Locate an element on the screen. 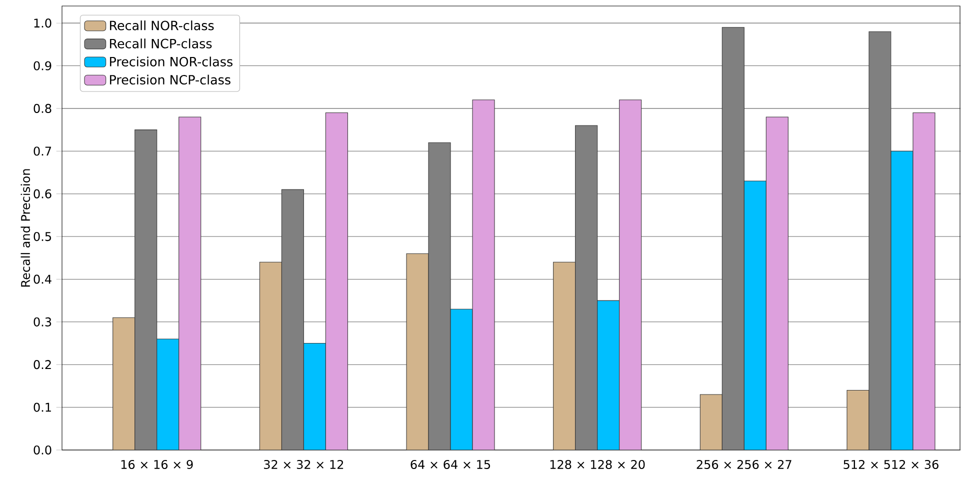 This screenshot has width=961, height=478. y-tick-label: 0.5 is located at coordinates (43, 237).